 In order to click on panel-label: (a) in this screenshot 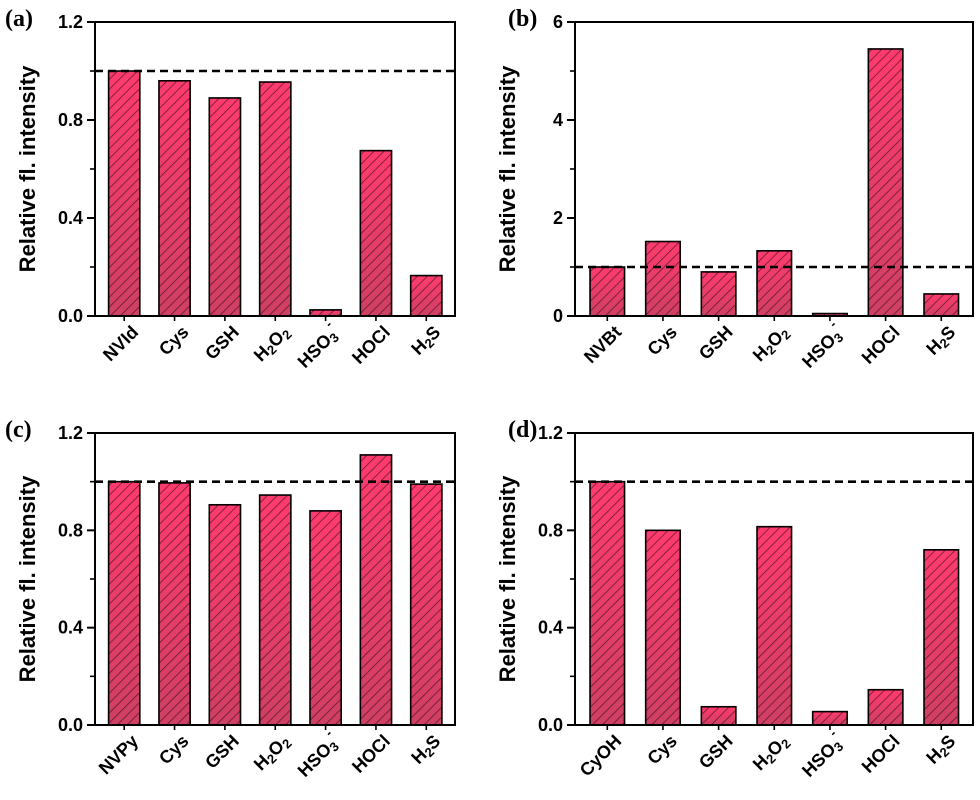, I will do `click(19, 19)`.